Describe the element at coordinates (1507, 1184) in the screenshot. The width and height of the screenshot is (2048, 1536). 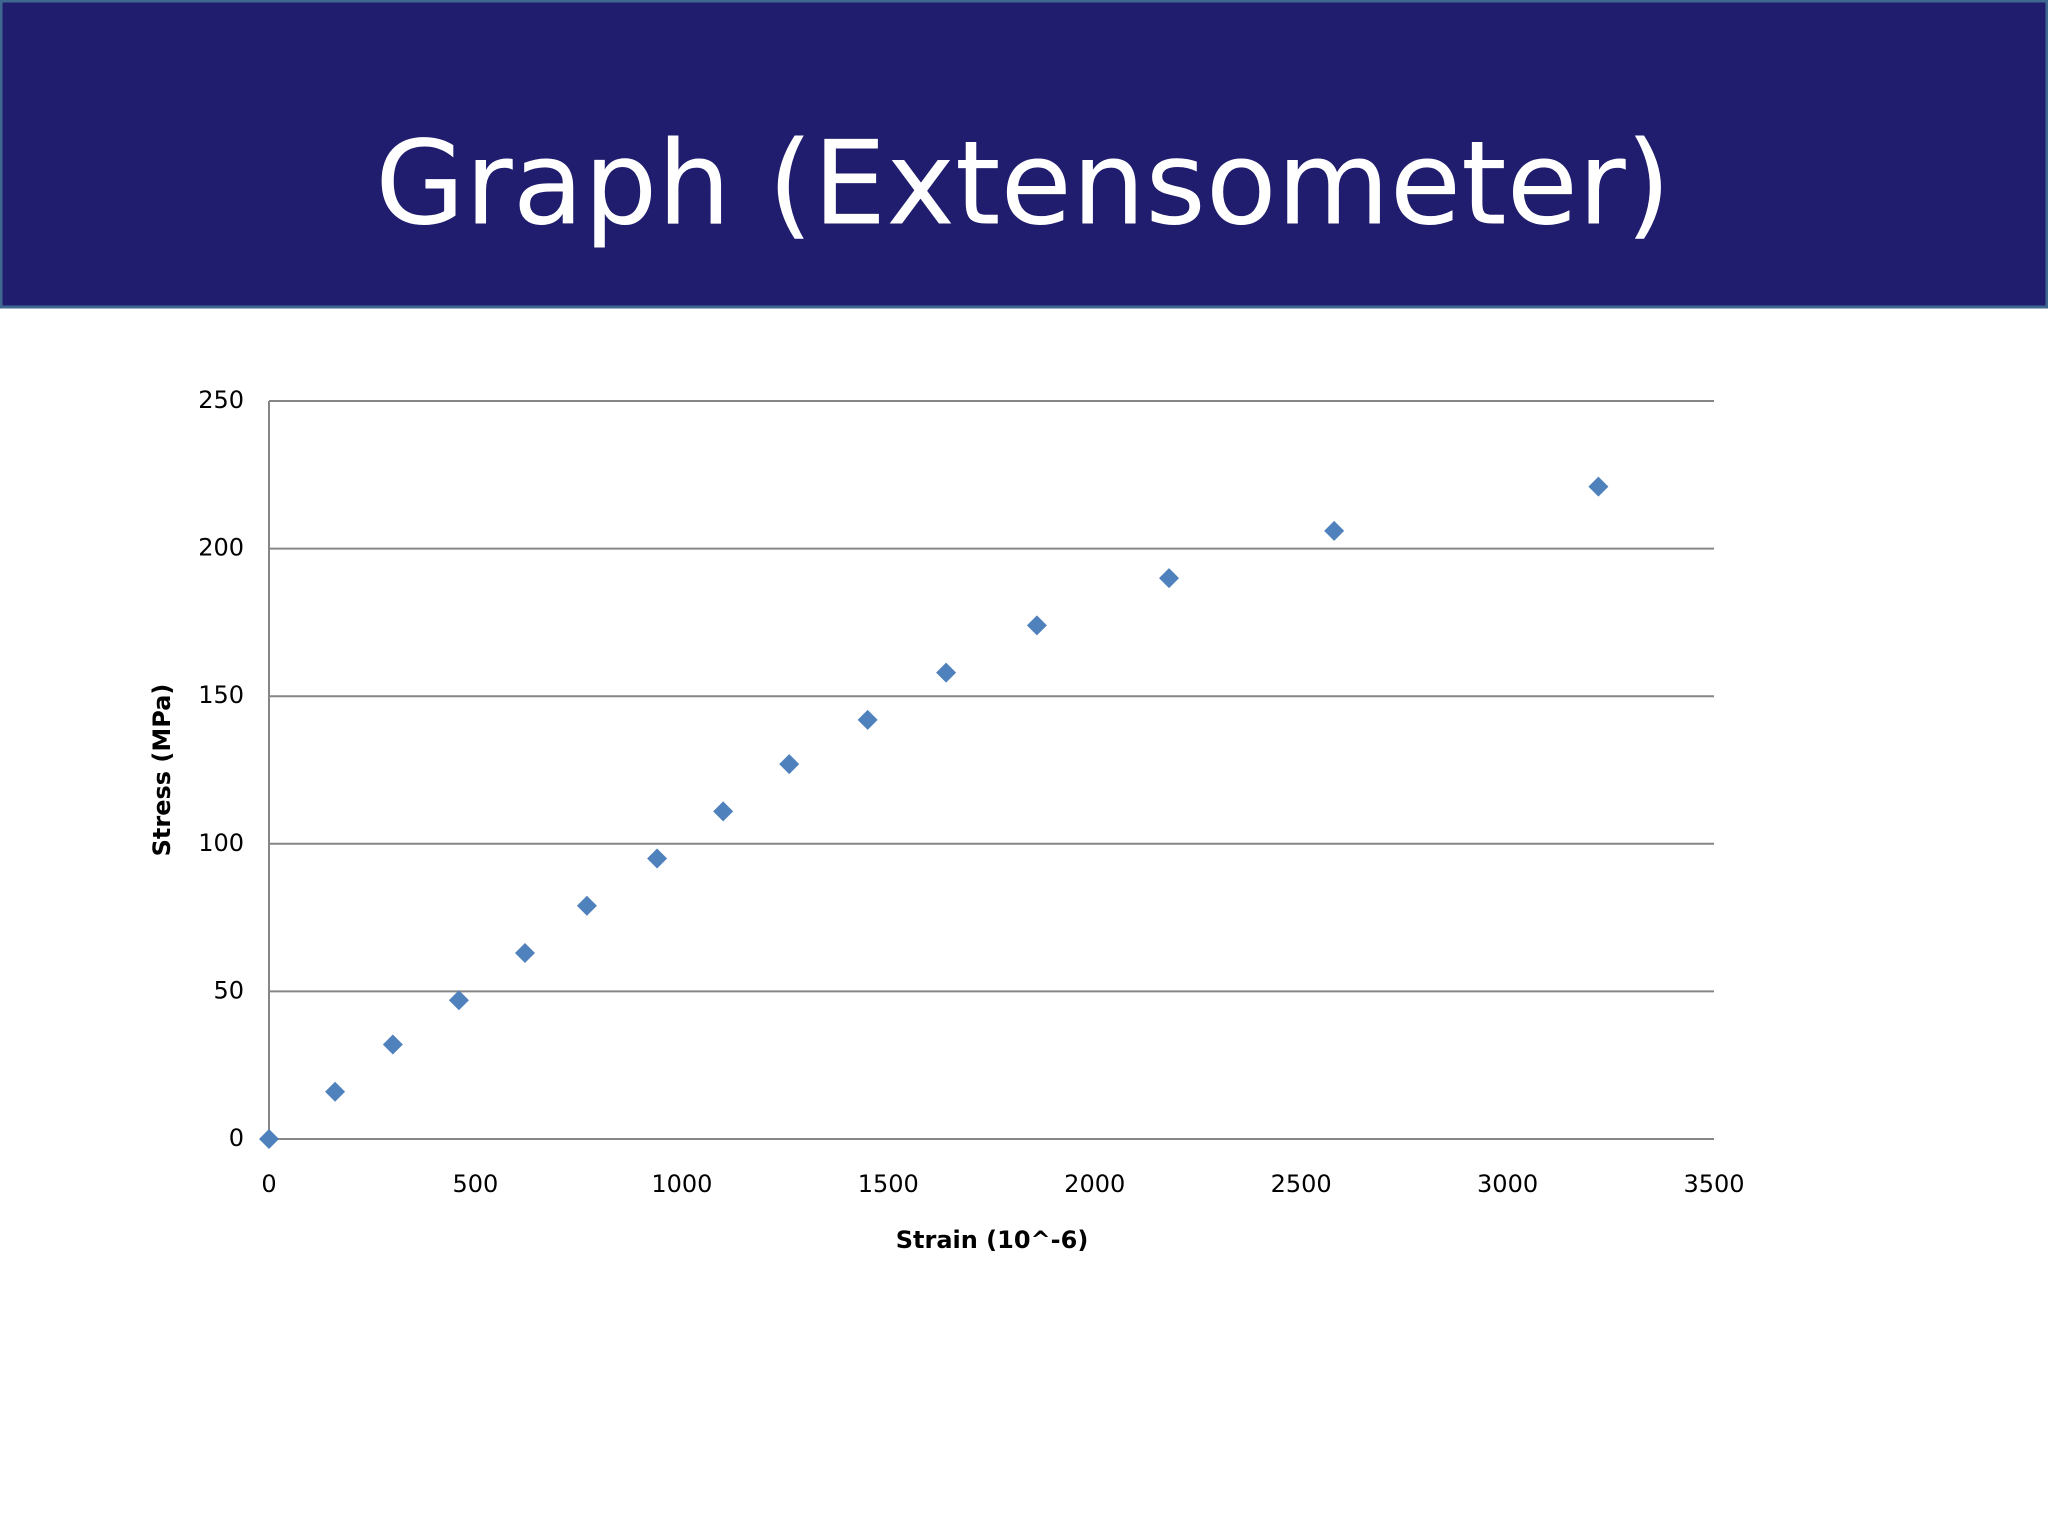
I see `x-tick-label: 3000` at that location.